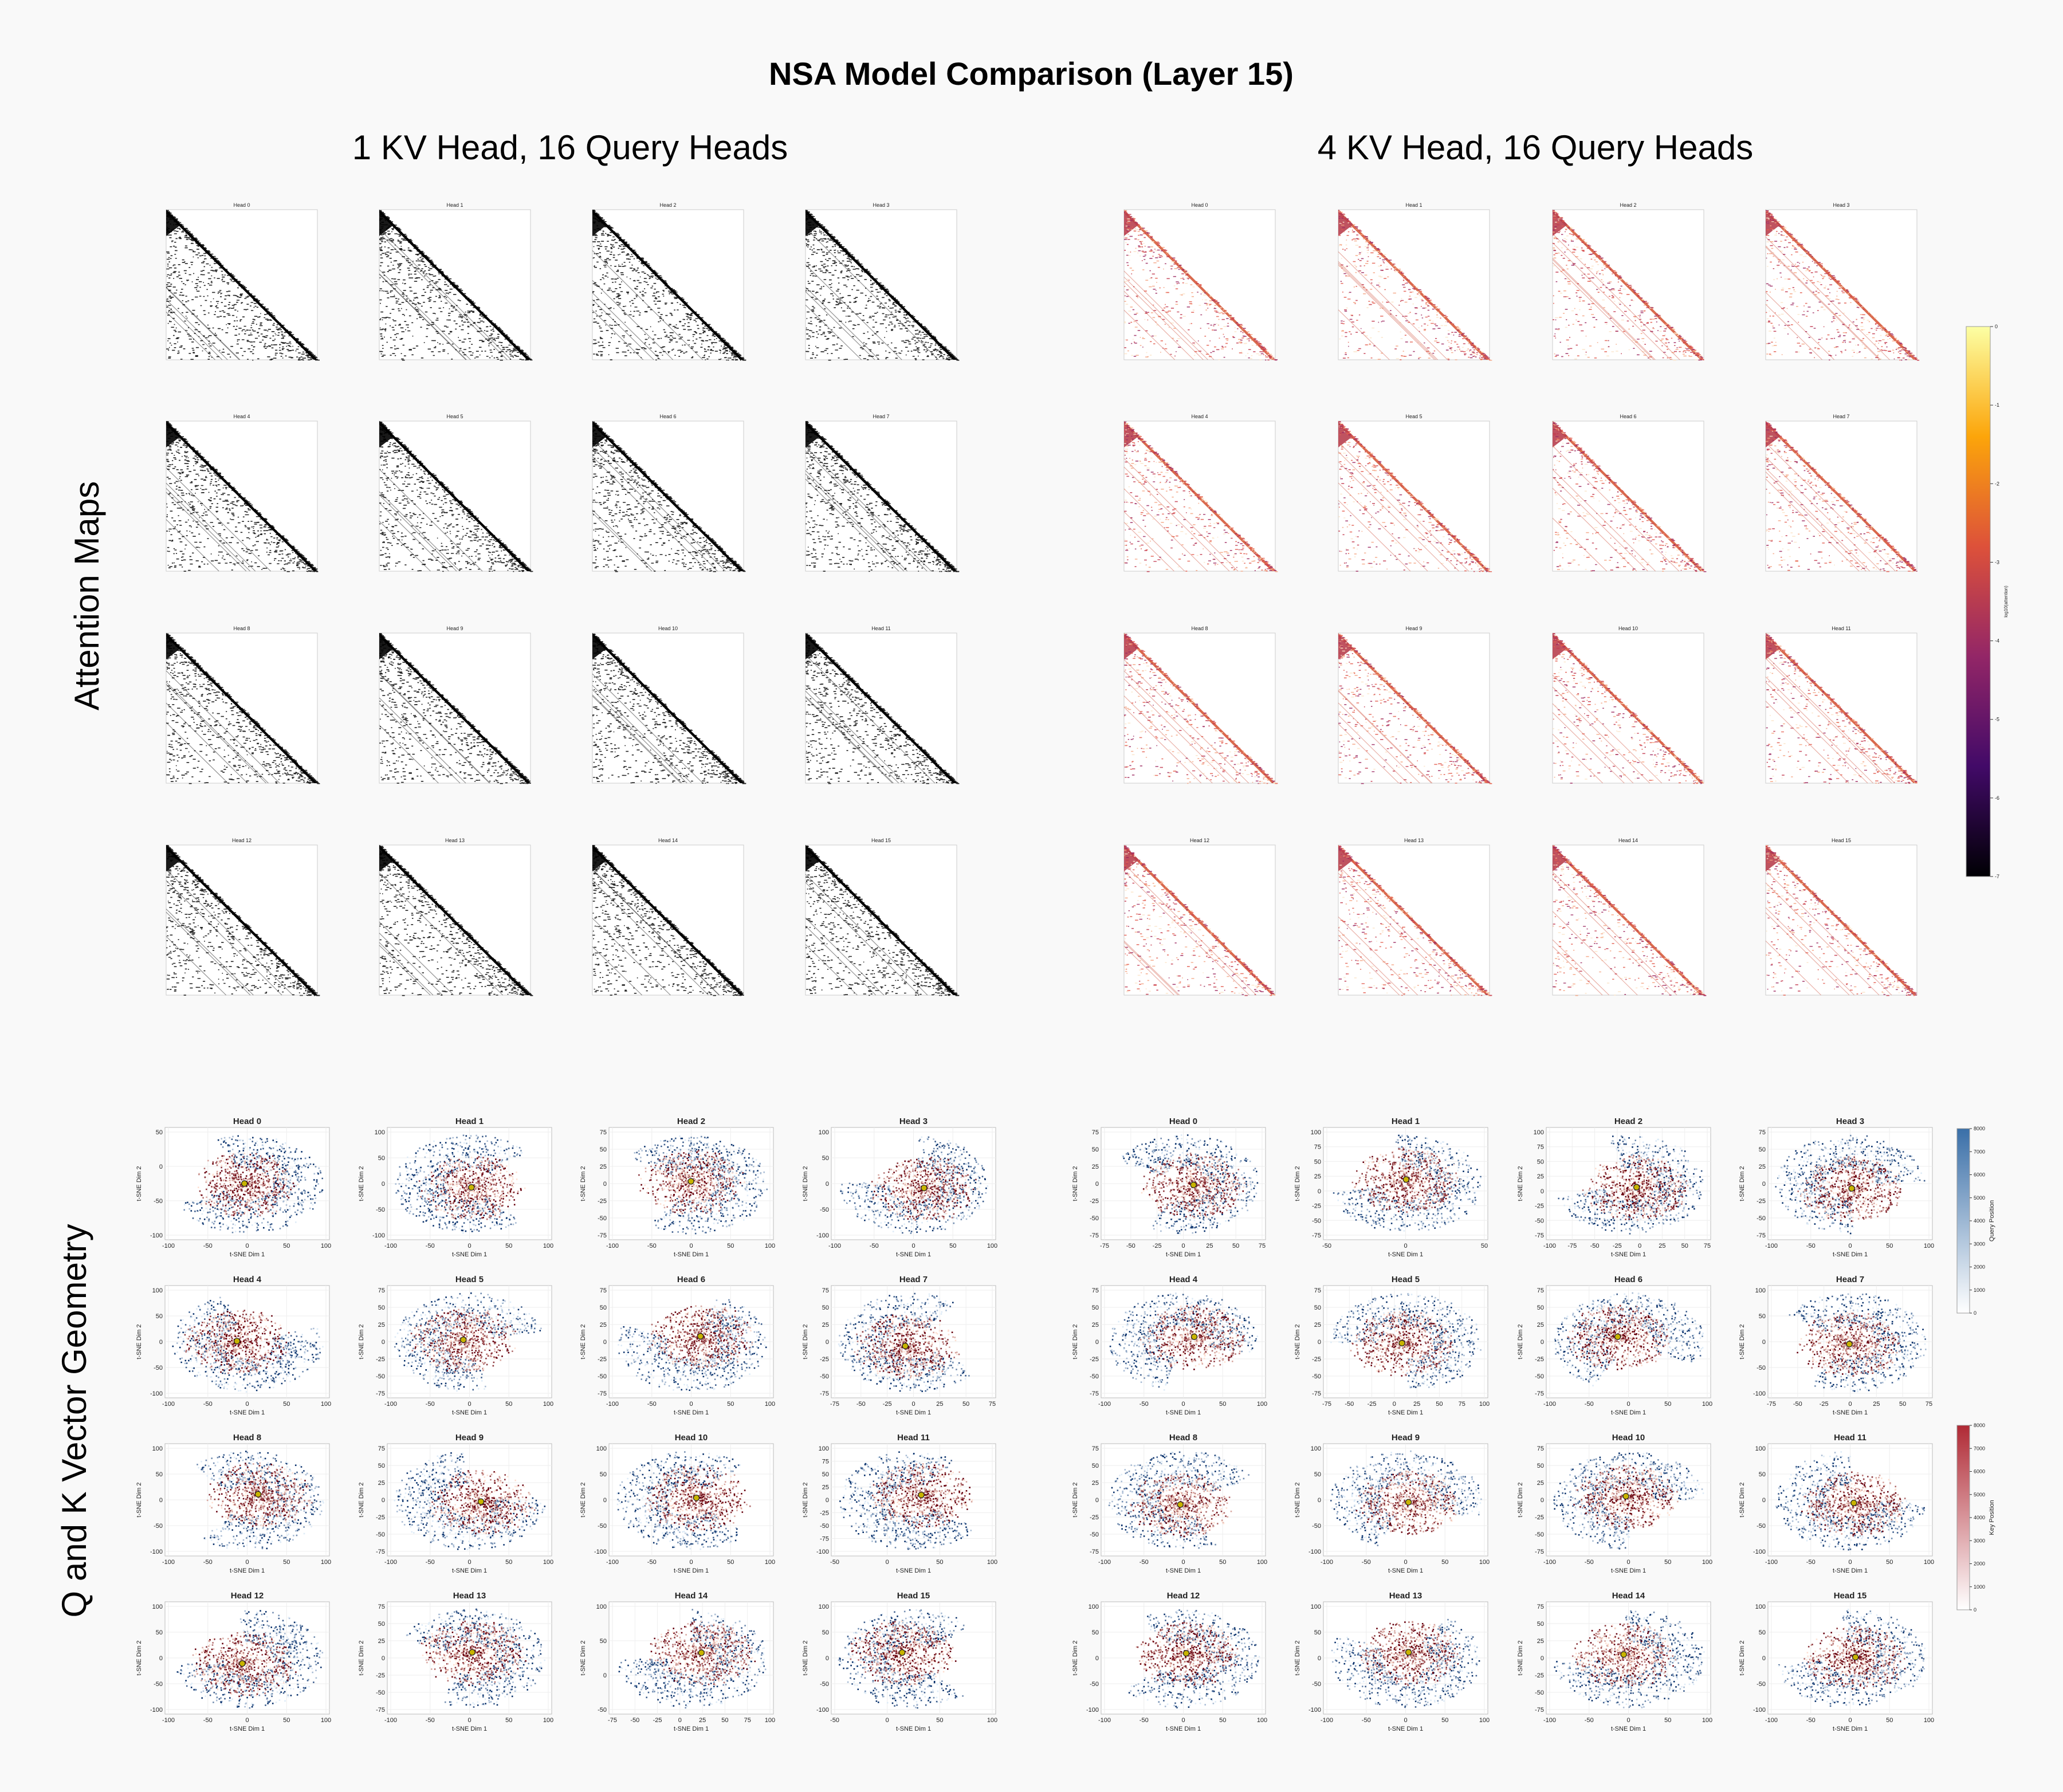 Image resolution: width=2063 pixels, height=1792 pixels. What do you see at coordinates (469, 1121) in the screenshot?
I see `tsne-panel-title: Head 1` at bounding box center [469, 1121].